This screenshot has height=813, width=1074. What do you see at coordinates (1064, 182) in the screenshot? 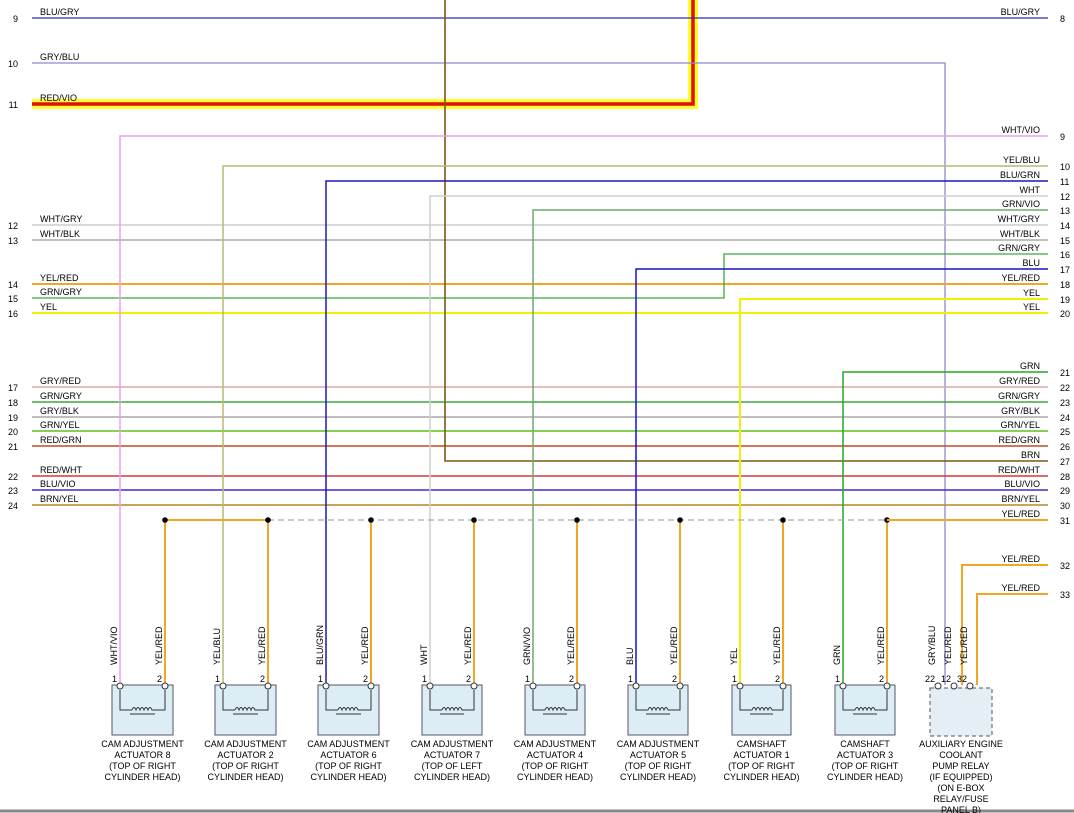
I see `right-pin: 11` at bounding box center [1064, 182].